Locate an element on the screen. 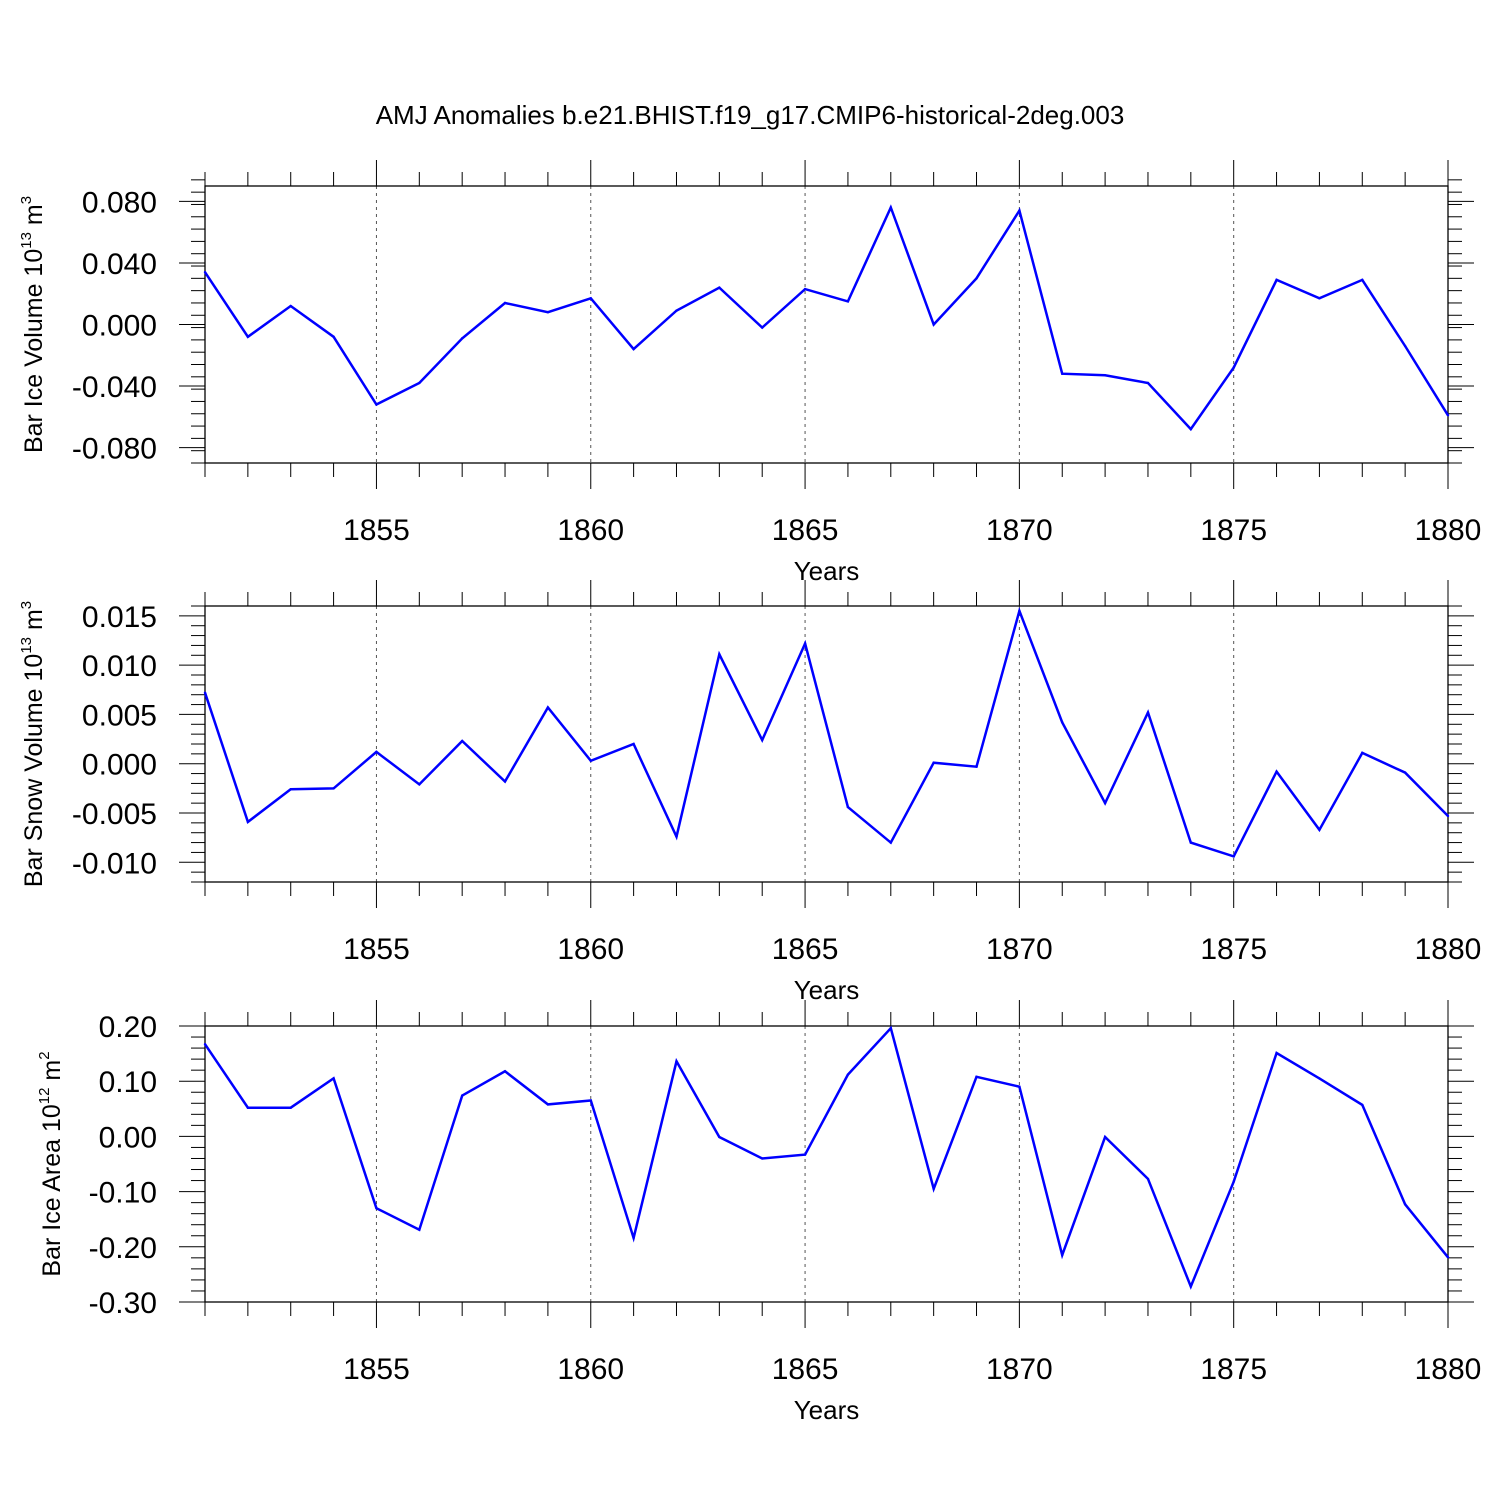  y-axis-label-exponent: 12 is located at coordinates (44, 1096).